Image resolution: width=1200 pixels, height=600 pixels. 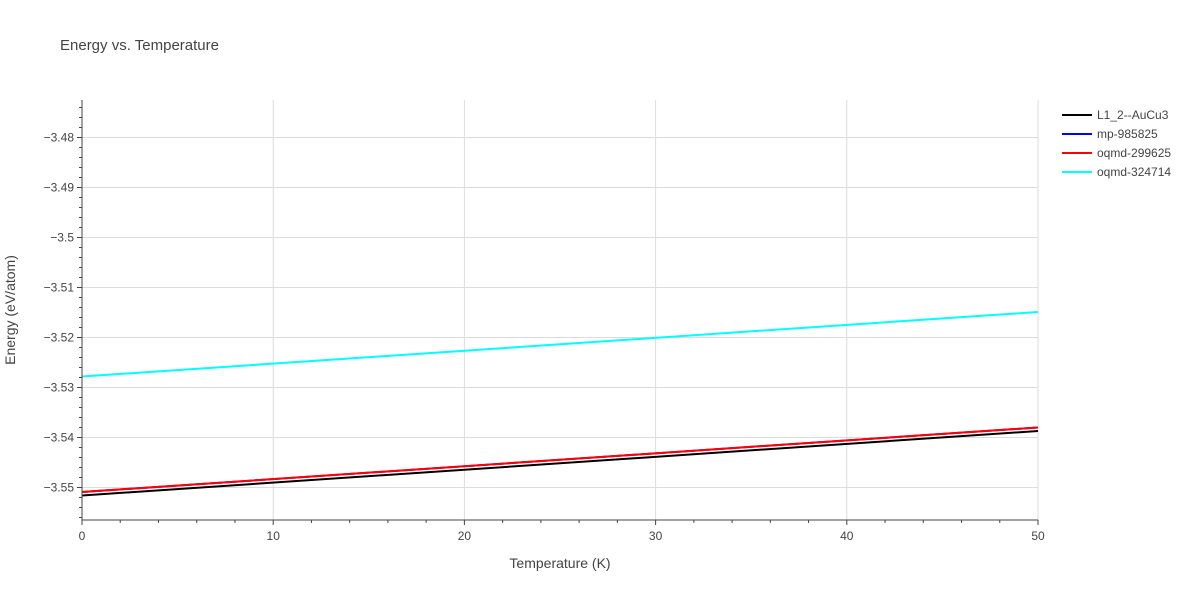 What do you see at coordinates (847, 536) in the screenshot?
I see `x-tick-label: 40` at bounding box center [847, 536].